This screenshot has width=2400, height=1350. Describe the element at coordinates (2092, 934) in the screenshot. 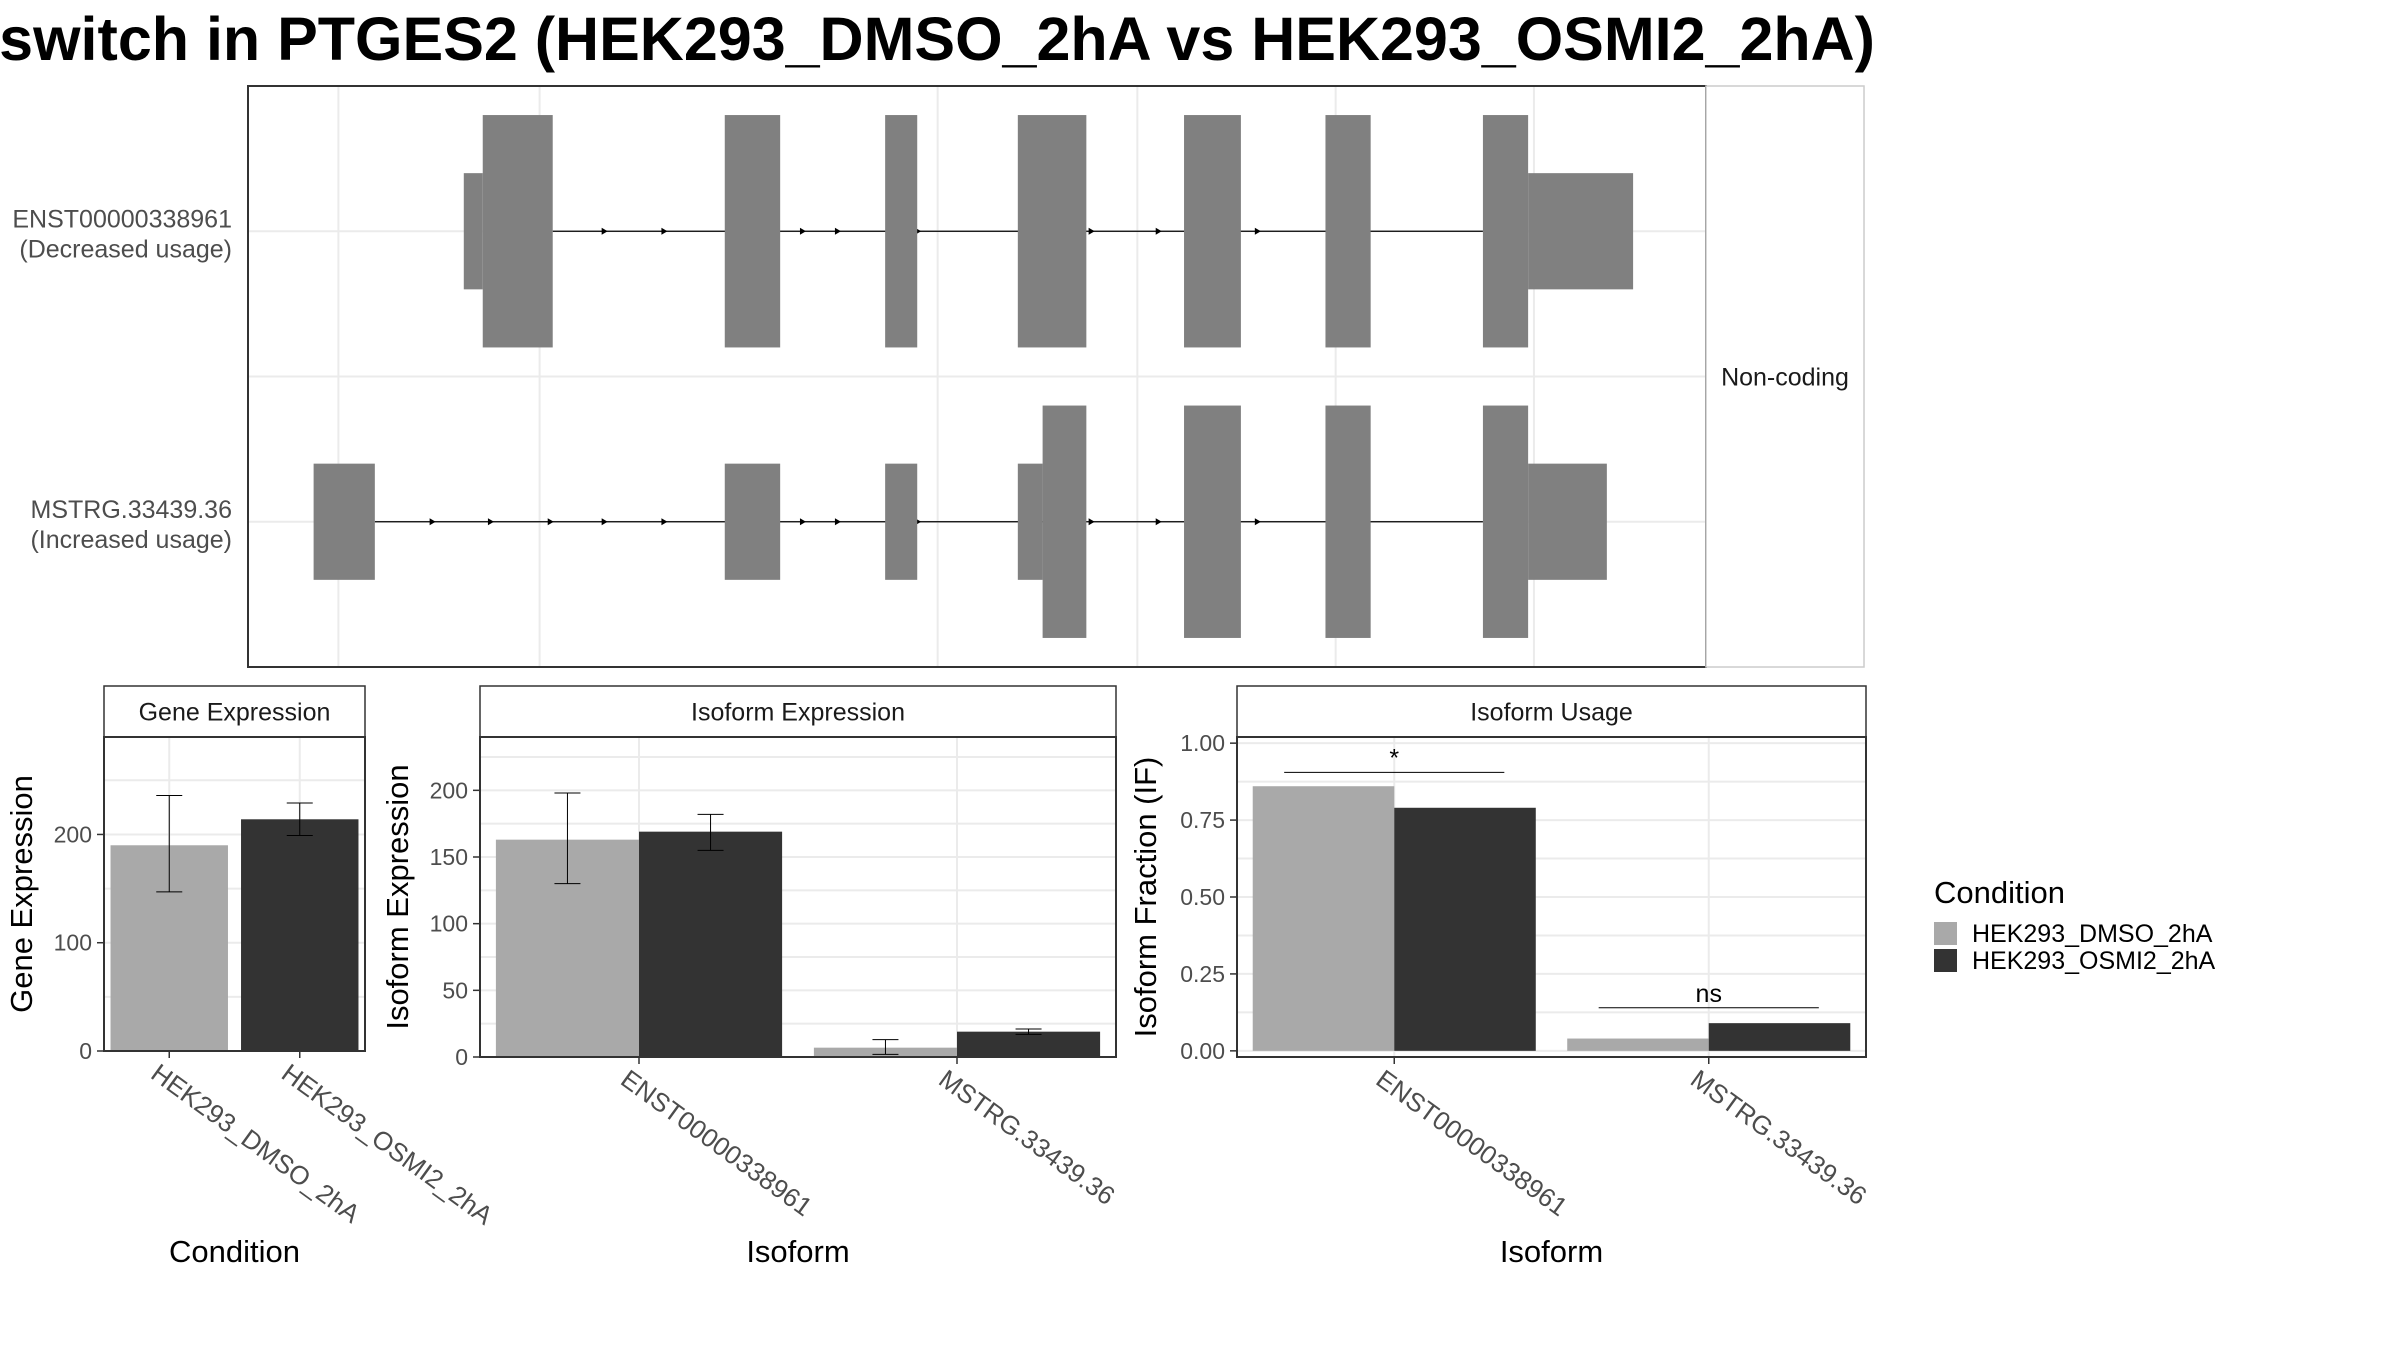

I see `legend-label: HEK293_DMSO_2hA` at that location.